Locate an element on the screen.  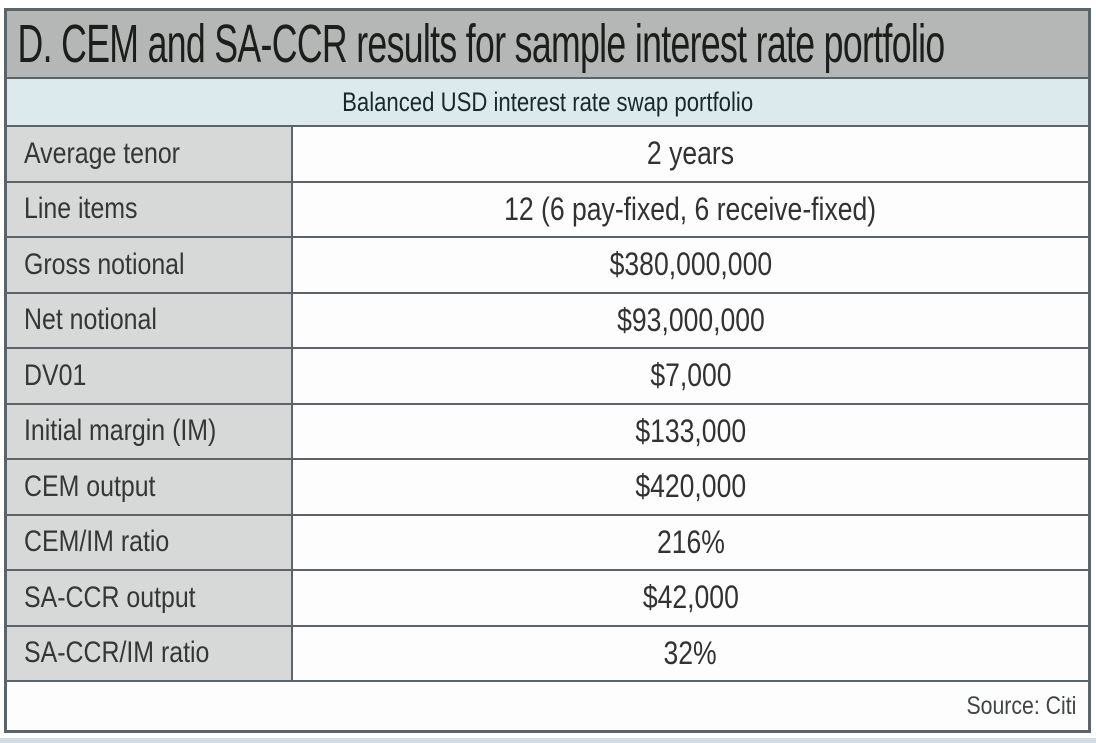
table-row: Gross notional $380,000,000 is located at coordinates (547, 265).